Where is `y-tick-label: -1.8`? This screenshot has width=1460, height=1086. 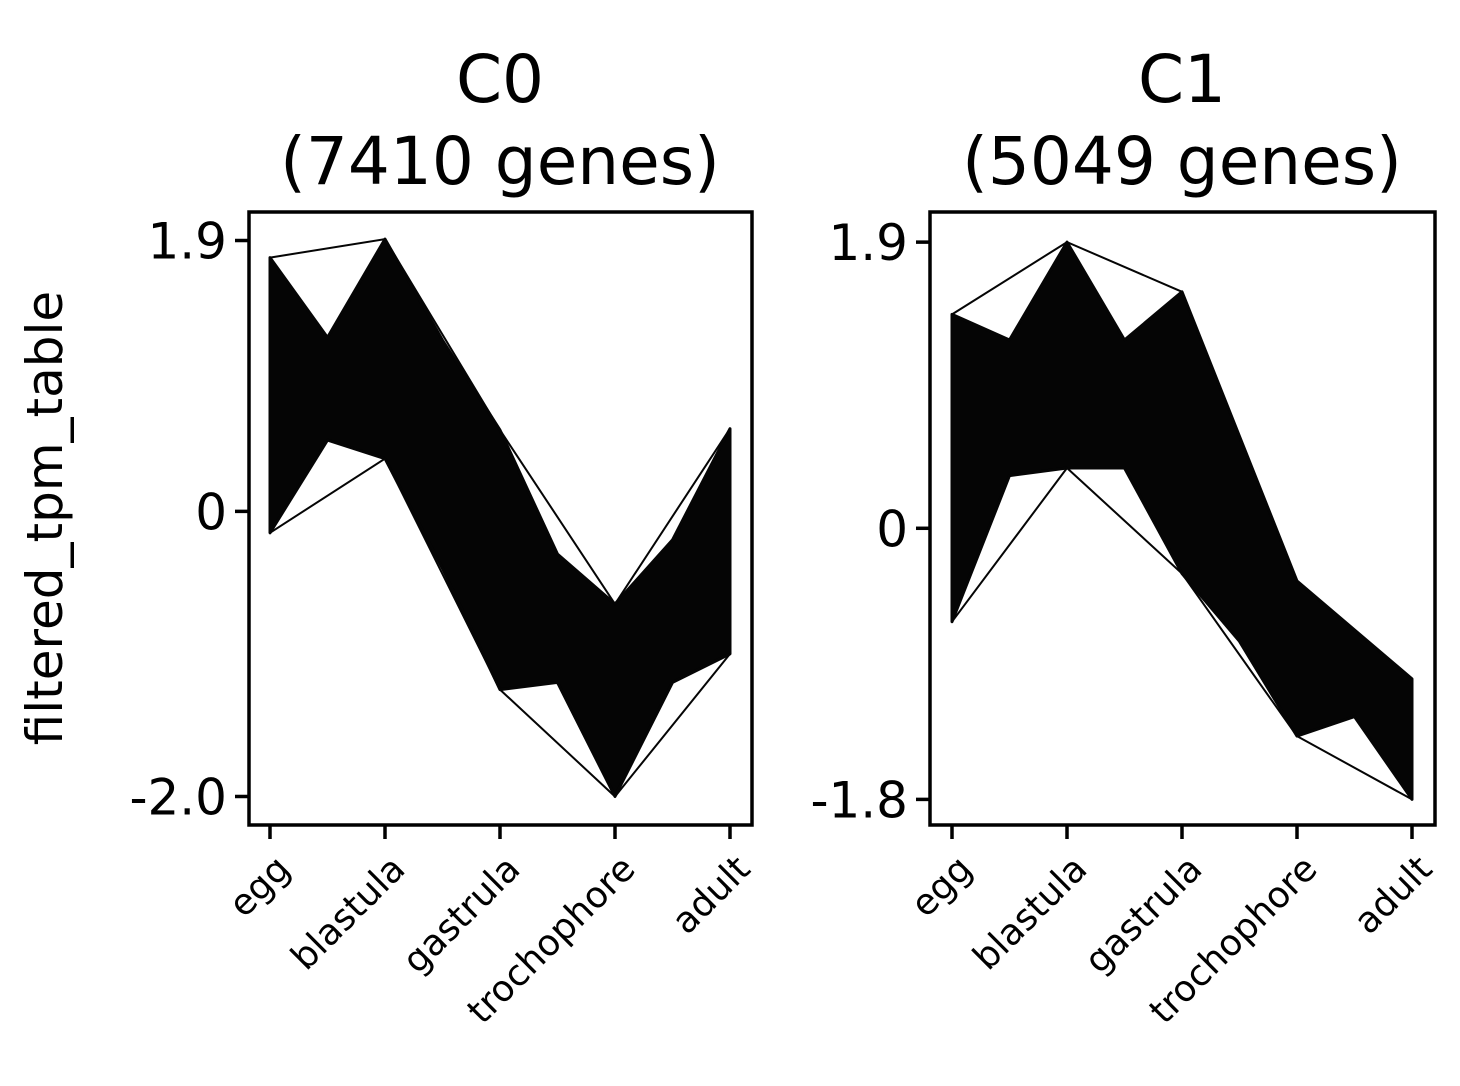
y-tick-label: -1.8 is located at coordinates (859, 800).